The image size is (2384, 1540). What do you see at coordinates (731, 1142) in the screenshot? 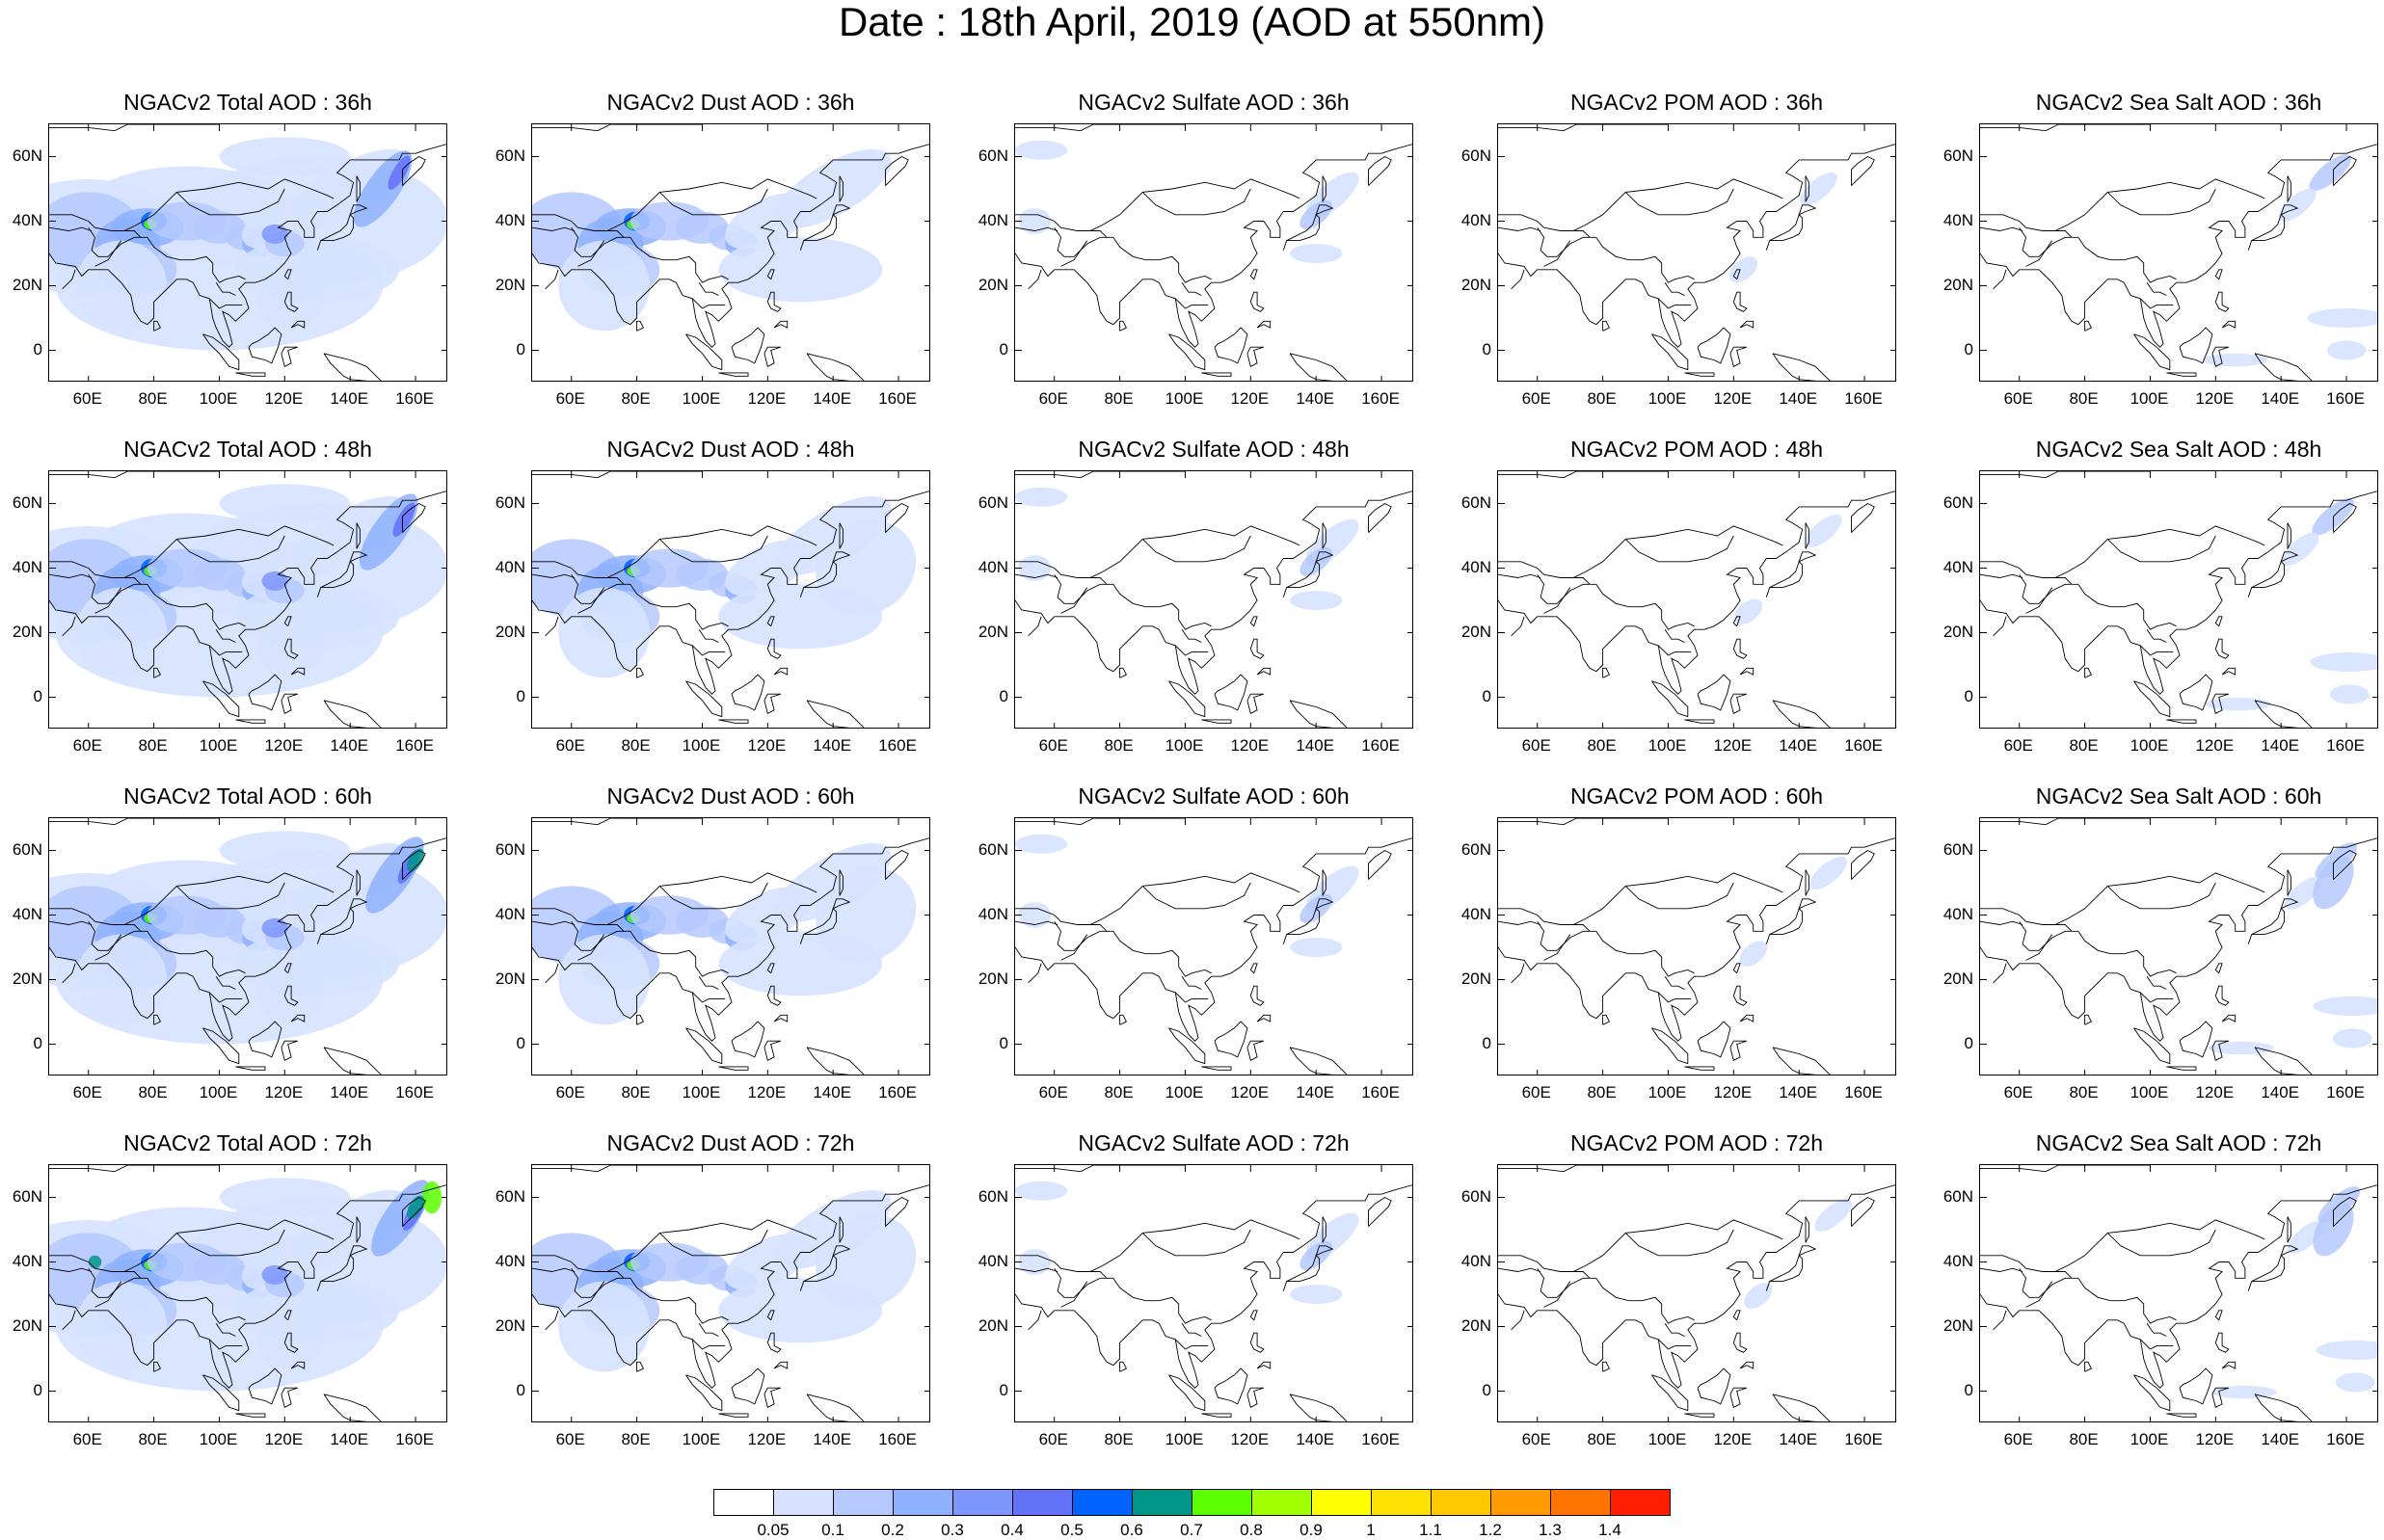
I see `panel-title: NGACv2 Dust AOD : 72h` at bounding box center [731, 1142].